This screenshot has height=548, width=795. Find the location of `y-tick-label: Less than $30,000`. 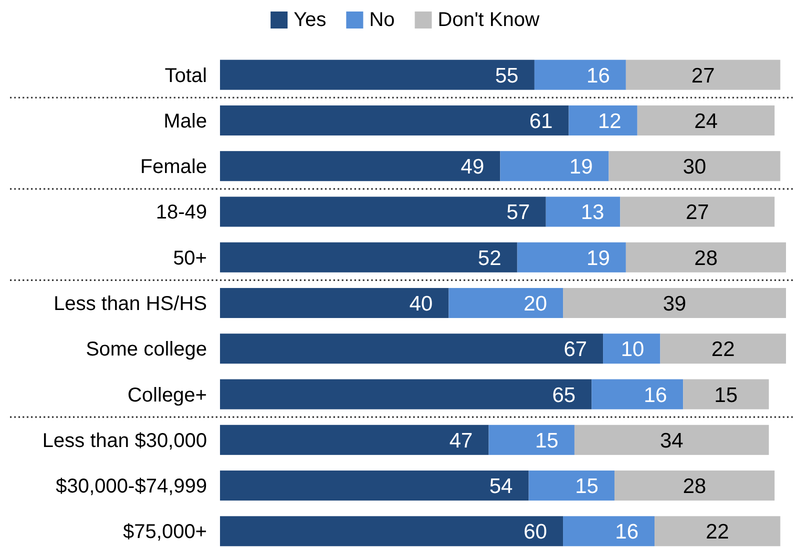

y-tick-label: Less than $30,000 is located at coordinates (124, 441).